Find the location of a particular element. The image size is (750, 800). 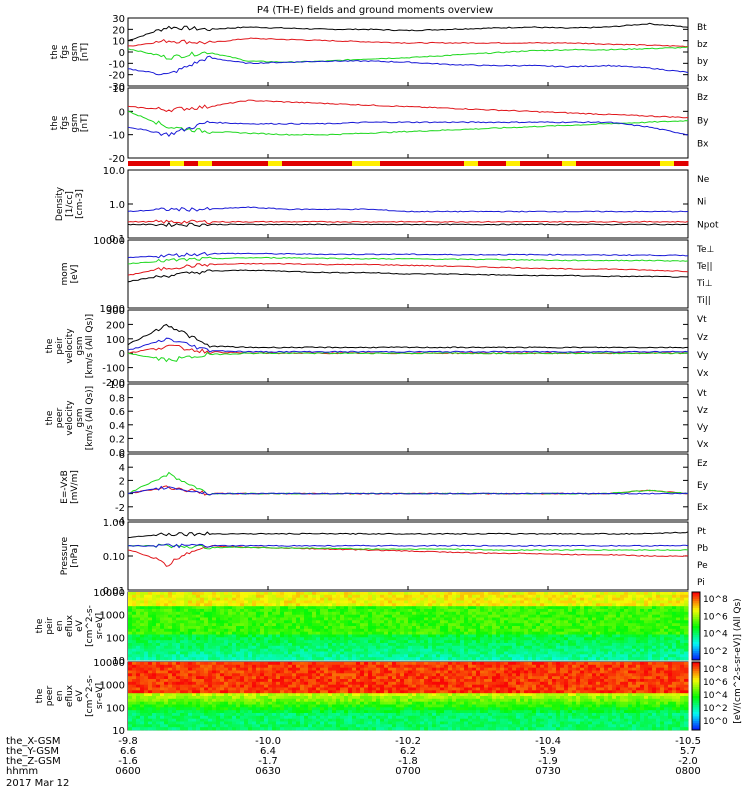

y-tick-label: 4 is located at coordinates (122, 468).